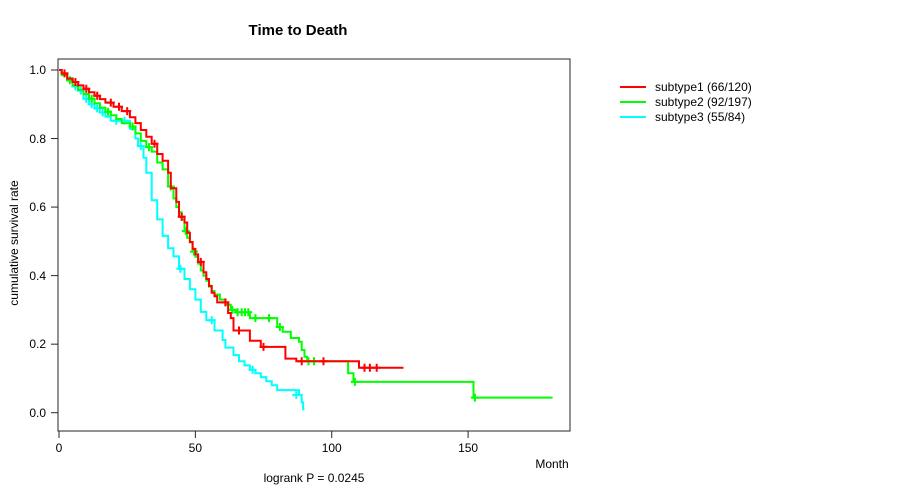  What do you see at coordinates (59, 448) in the screenshot?
I see `x-tick-label: 0` at bounding box center [59, 448].